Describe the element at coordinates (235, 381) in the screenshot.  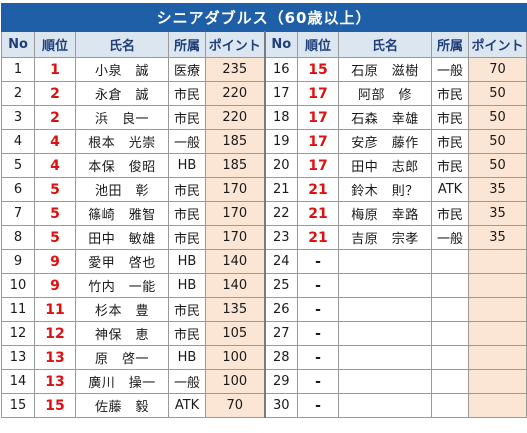
I see `points-cell: 100` at that location.